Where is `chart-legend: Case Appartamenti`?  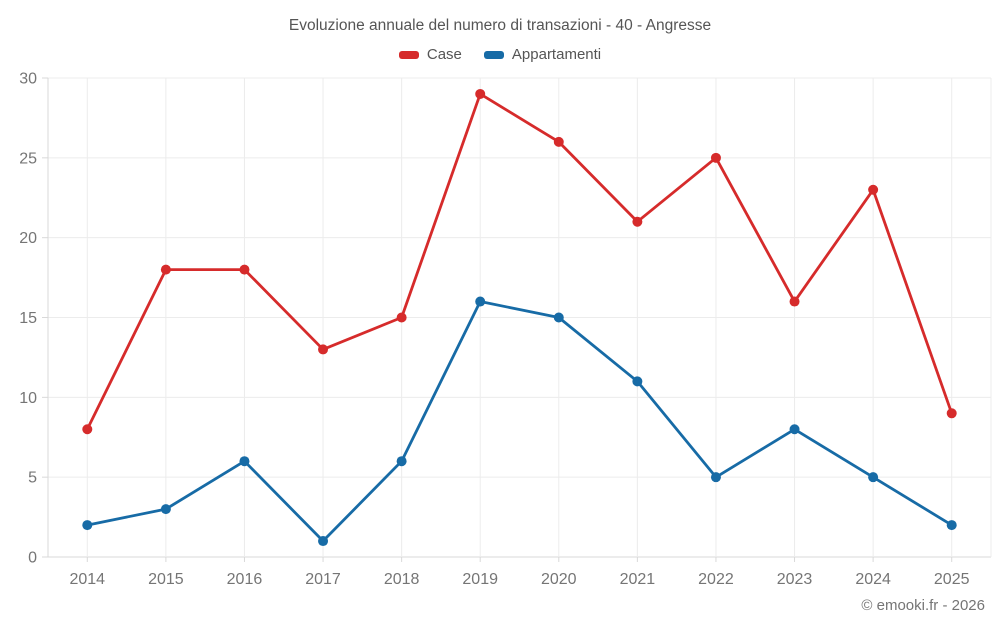
chart-legend: Case Appartamenti is located at coordinates (500, 54).